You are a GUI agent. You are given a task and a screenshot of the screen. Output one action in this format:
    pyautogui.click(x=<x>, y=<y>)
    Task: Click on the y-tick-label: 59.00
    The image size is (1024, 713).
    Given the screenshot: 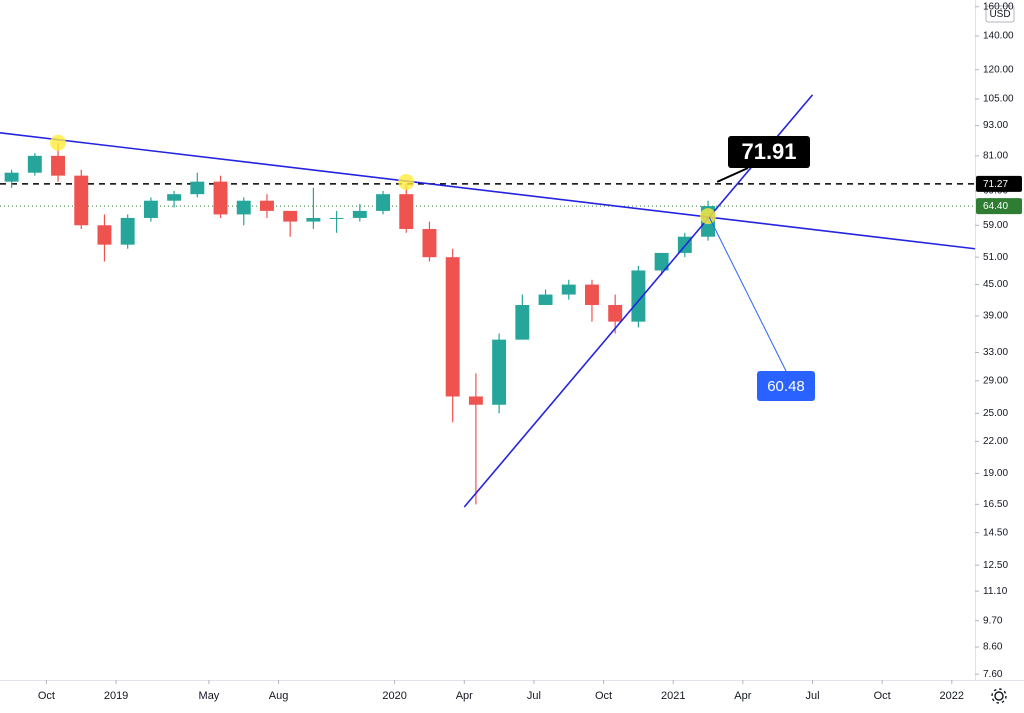 What is the action you would take?
    pyautogui.click(x=995, y=225)
    